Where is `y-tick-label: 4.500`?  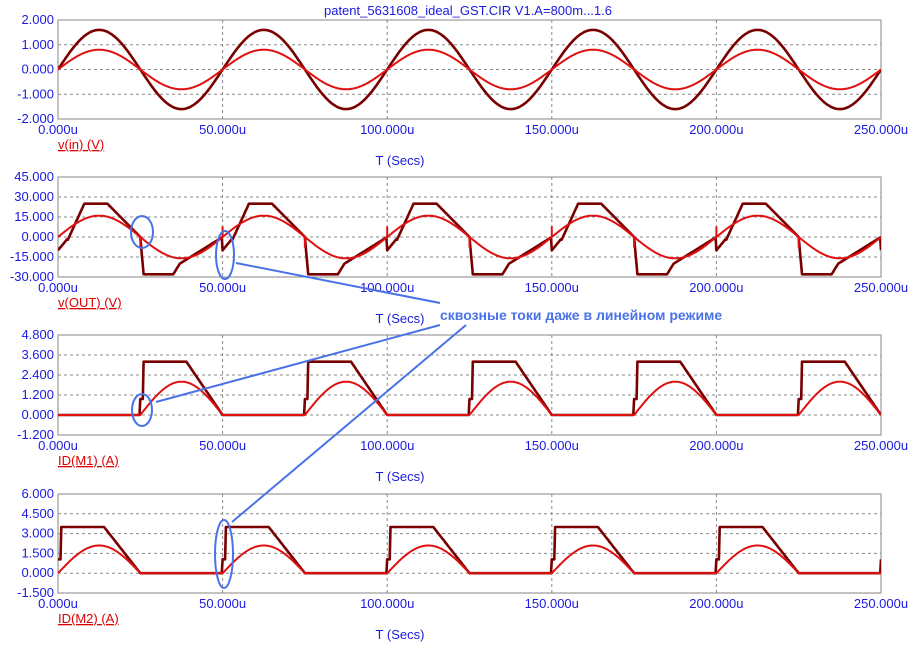
y-tick-label: 4.500 is located at coordinates (37, 513).